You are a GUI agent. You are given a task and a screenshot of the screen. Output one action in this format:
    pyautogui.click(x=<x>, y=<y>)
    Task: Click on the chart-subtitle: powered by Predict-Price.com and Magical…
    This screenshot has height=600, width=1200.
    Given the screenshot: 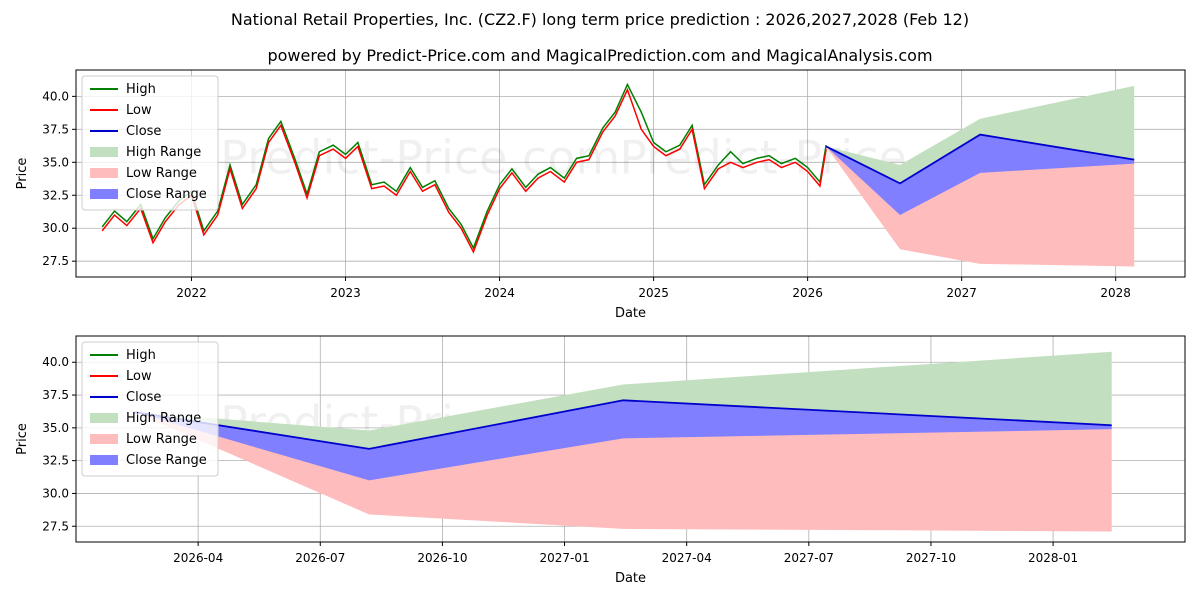 What is the action you would take?
    pyautogui.click(x=600, y=55)
    